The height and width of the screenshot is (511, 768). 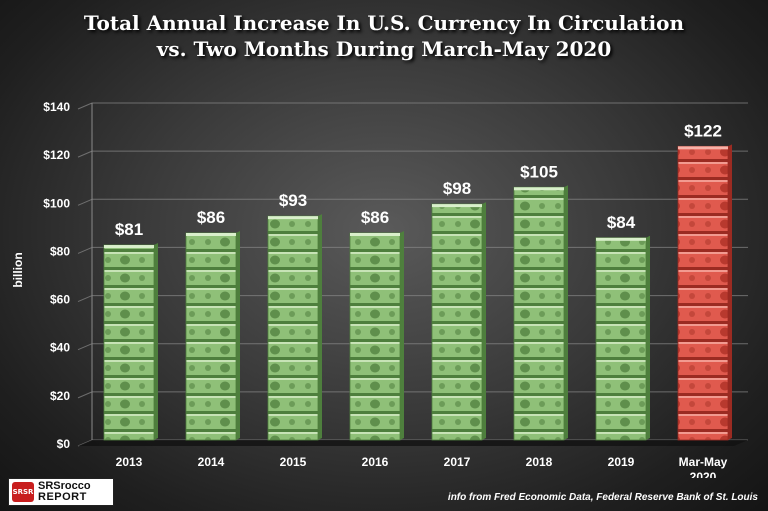 What do you see at coordinates (56, 107) in the screenshot?
I see `y-tick-label: $140` at bounding box center [56, 107].